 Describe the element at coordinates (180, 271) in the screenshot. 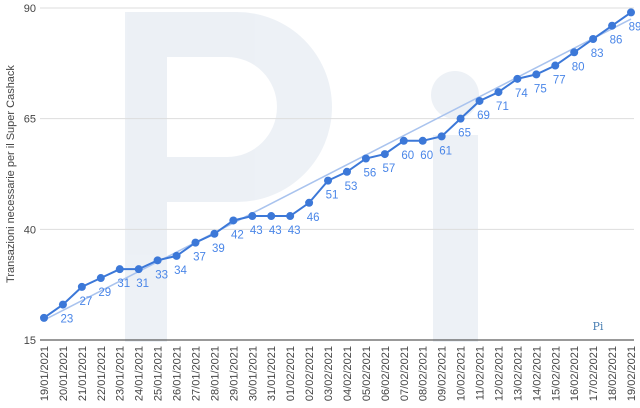

I see `value-label: 34` at that location.